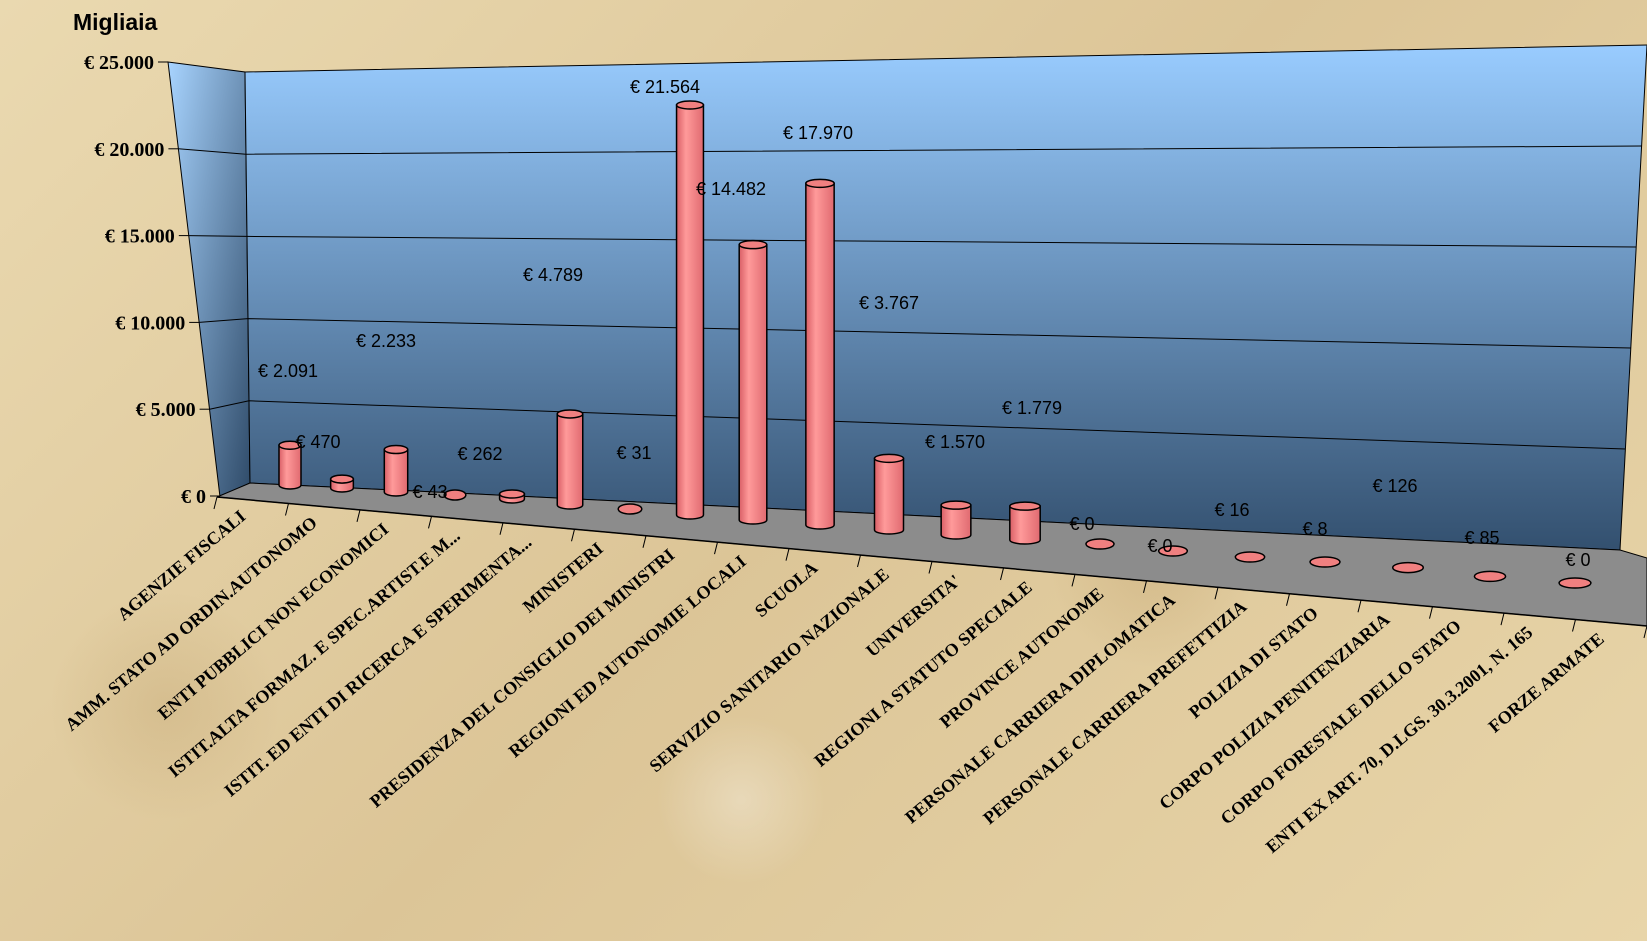  I want to click on data-label: € 17.970, so click(818, 133).